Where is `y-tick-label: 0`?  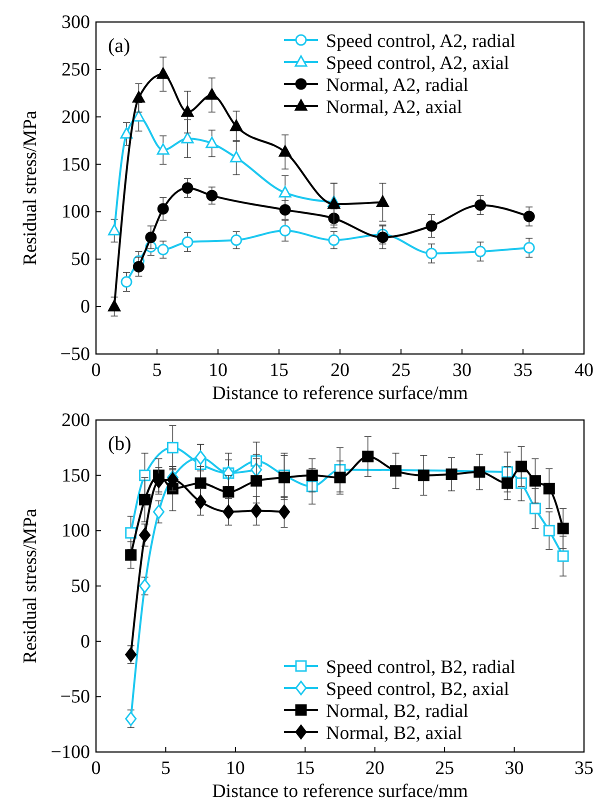 y-tick-label: 0 is located at coordinates (85, 641).